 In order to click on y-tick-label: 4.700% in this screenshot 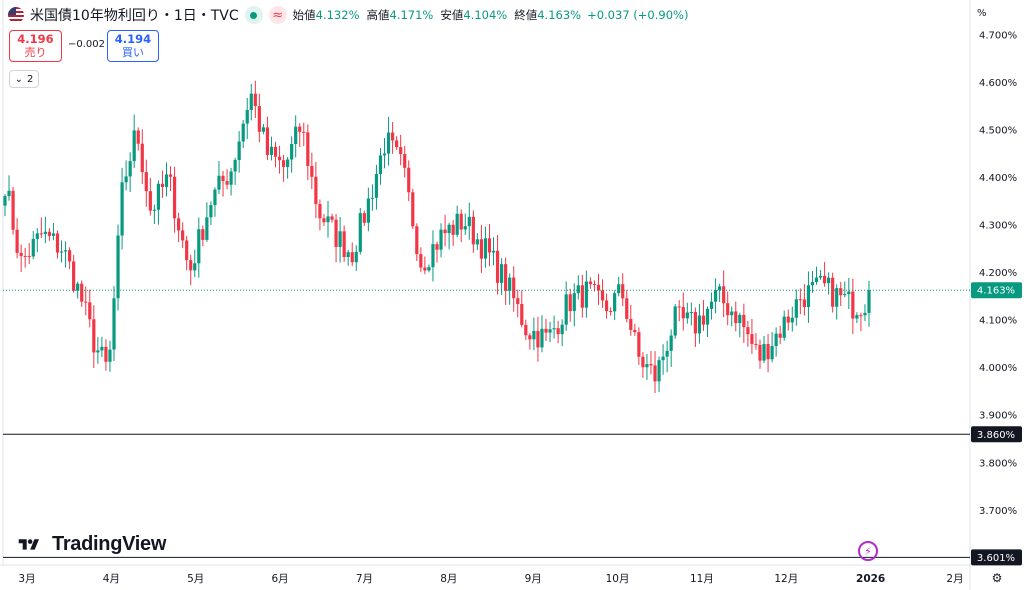, I will do `click(998, 35)`.